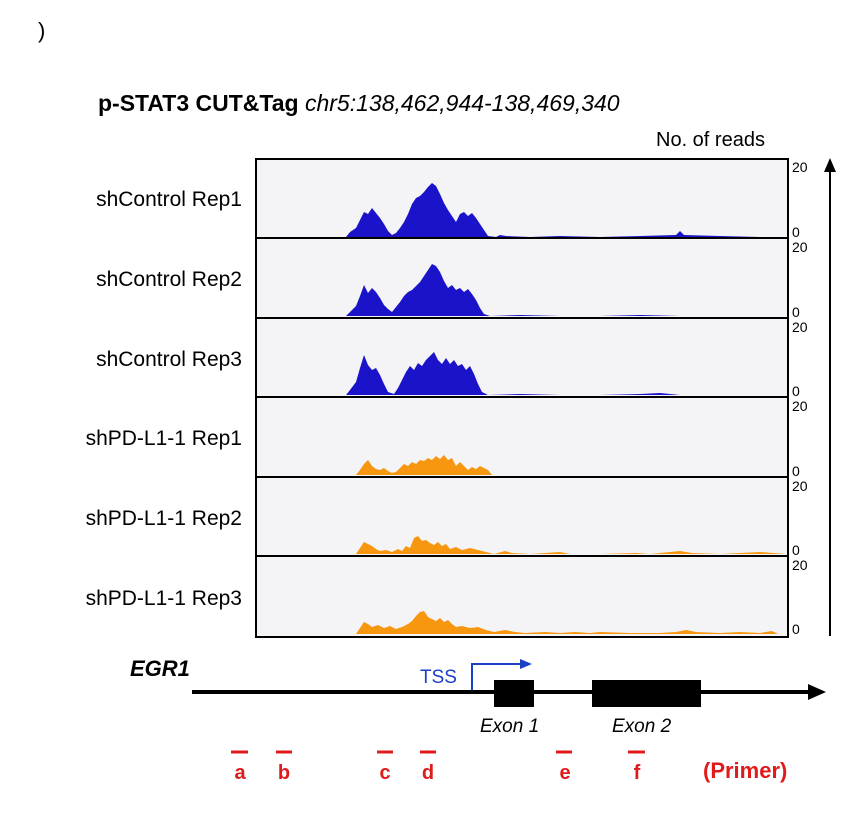 The image size is (865, 813). What do you see at coordinates (496, 676) in the screenshot?
I see `tss-arrow` at bounding box center [496, 676].